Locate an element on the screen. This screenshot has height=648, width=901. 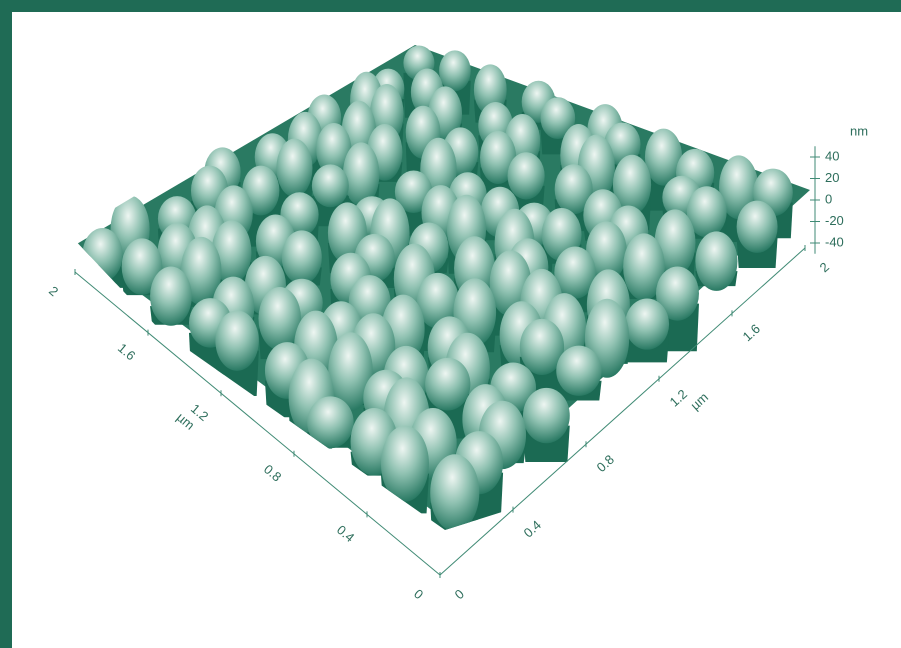
axis-label: µm is located at coordinates (699, 401).